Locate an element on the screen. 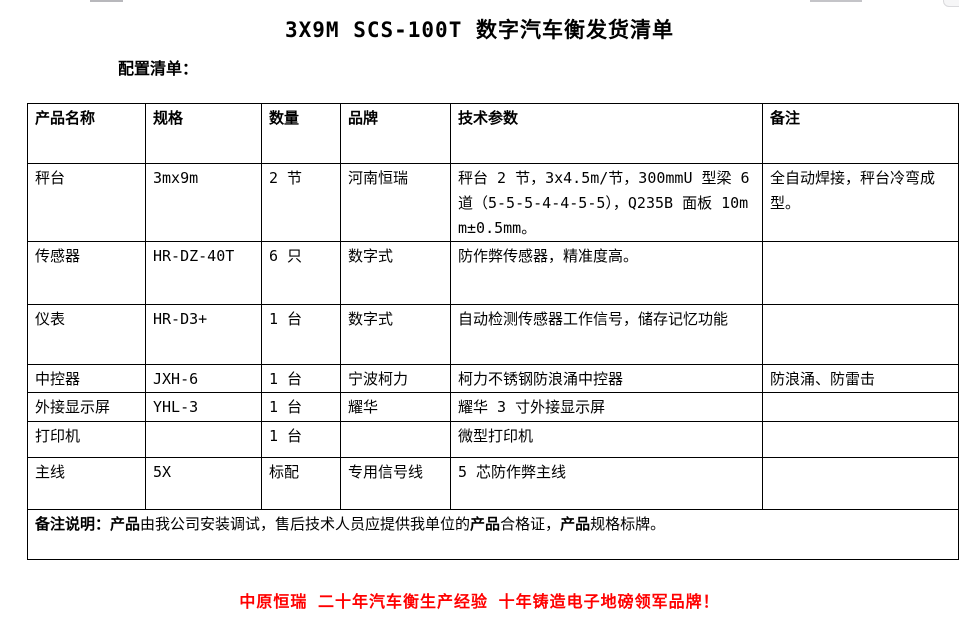  cell-spec: HR-D3+ is located at coordinates (203, 334).